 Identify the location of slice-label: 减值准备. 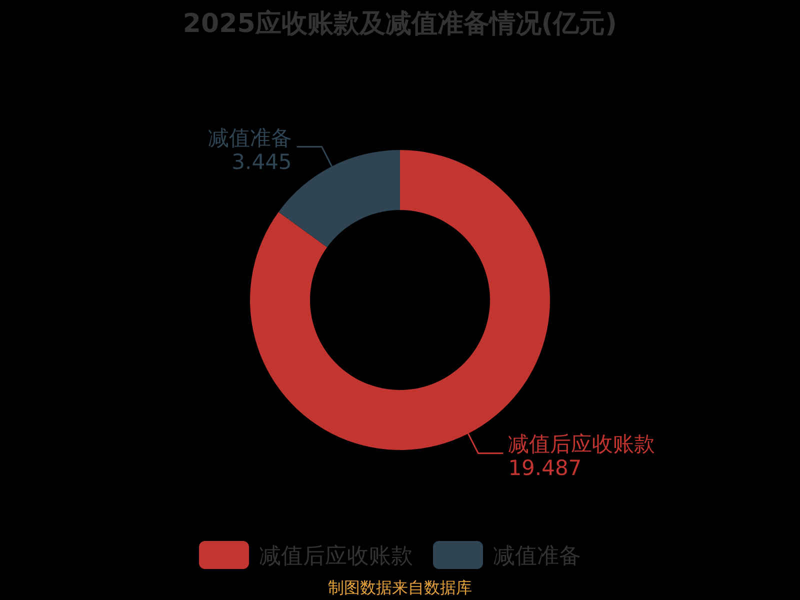
(250, 138).